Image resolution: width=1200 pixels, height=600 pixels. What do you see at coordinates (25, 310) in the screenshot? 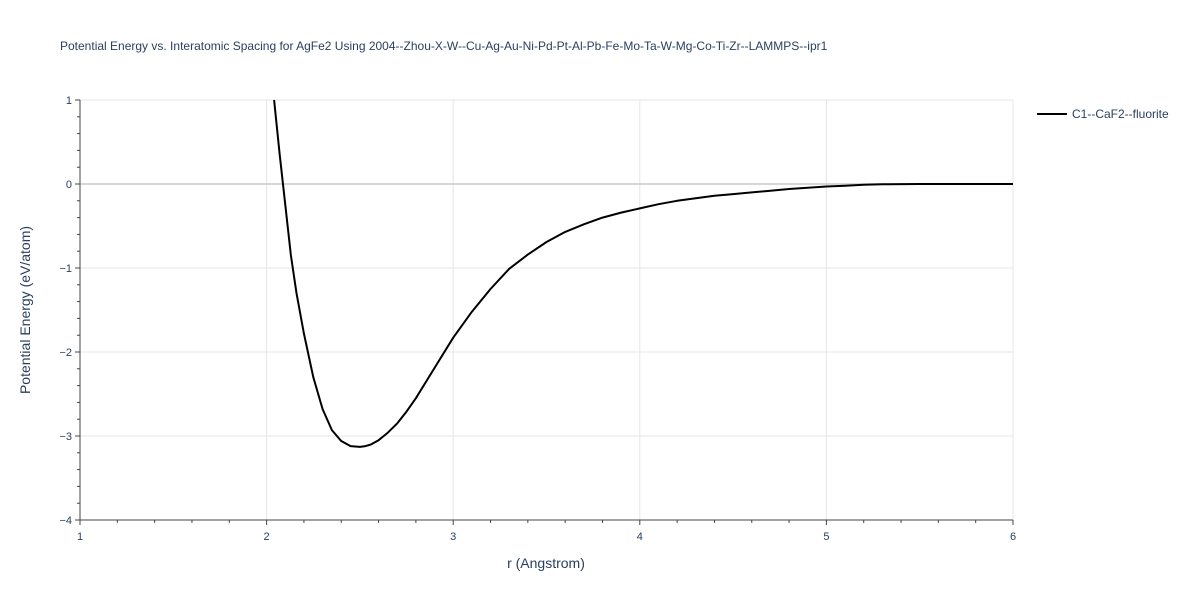
I see `y-axis-title: Potential Energy (eV/atom)` at bounding box center [25, 310].